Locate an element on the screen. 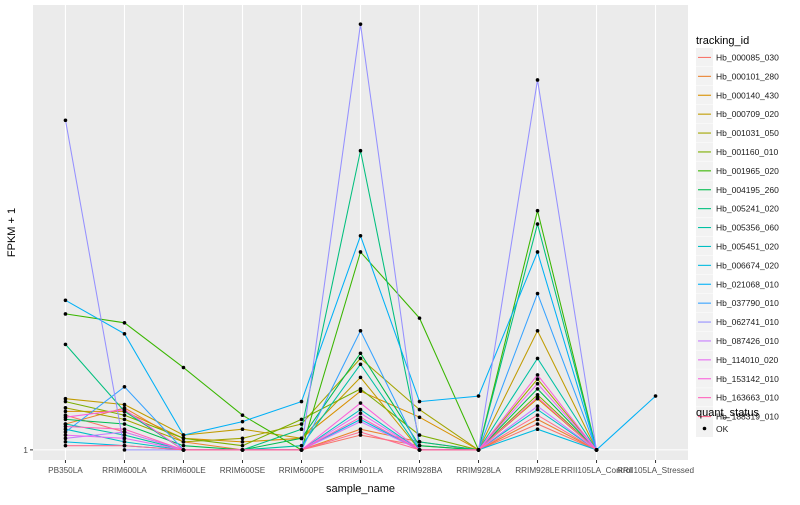 This screenshot has width=800, height=505. x-axis-title: sample_name is located at coordinates (360, 489).